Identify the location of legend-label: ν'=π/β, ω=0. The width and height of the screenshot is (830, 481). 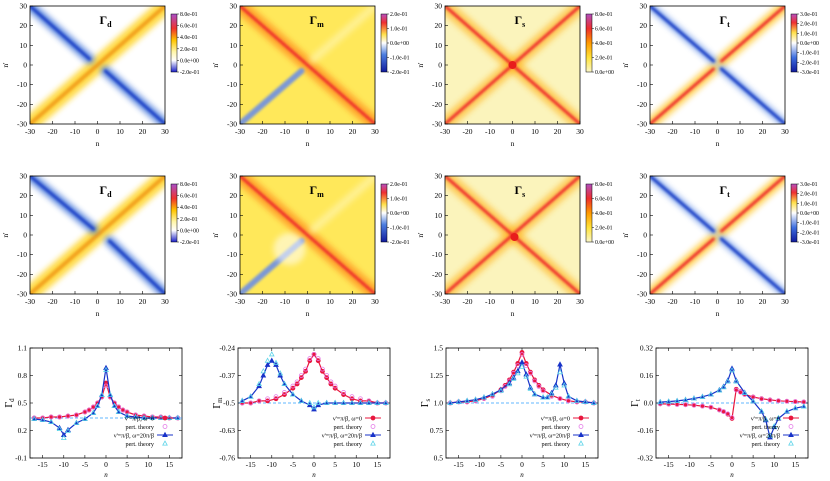
(555, 419).